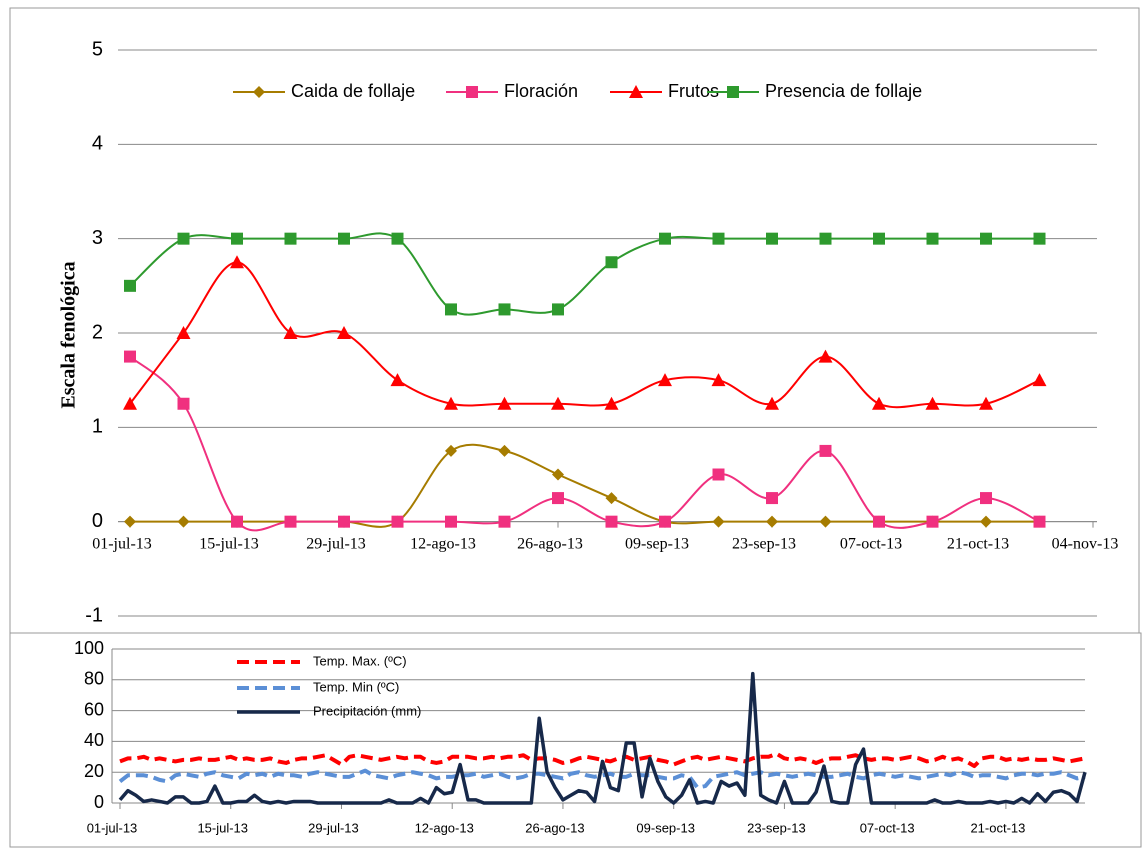  Describe the element at coordinates (333, 827) in the screenshot. I see `x-tick-label: 29-jul-13` at that location.